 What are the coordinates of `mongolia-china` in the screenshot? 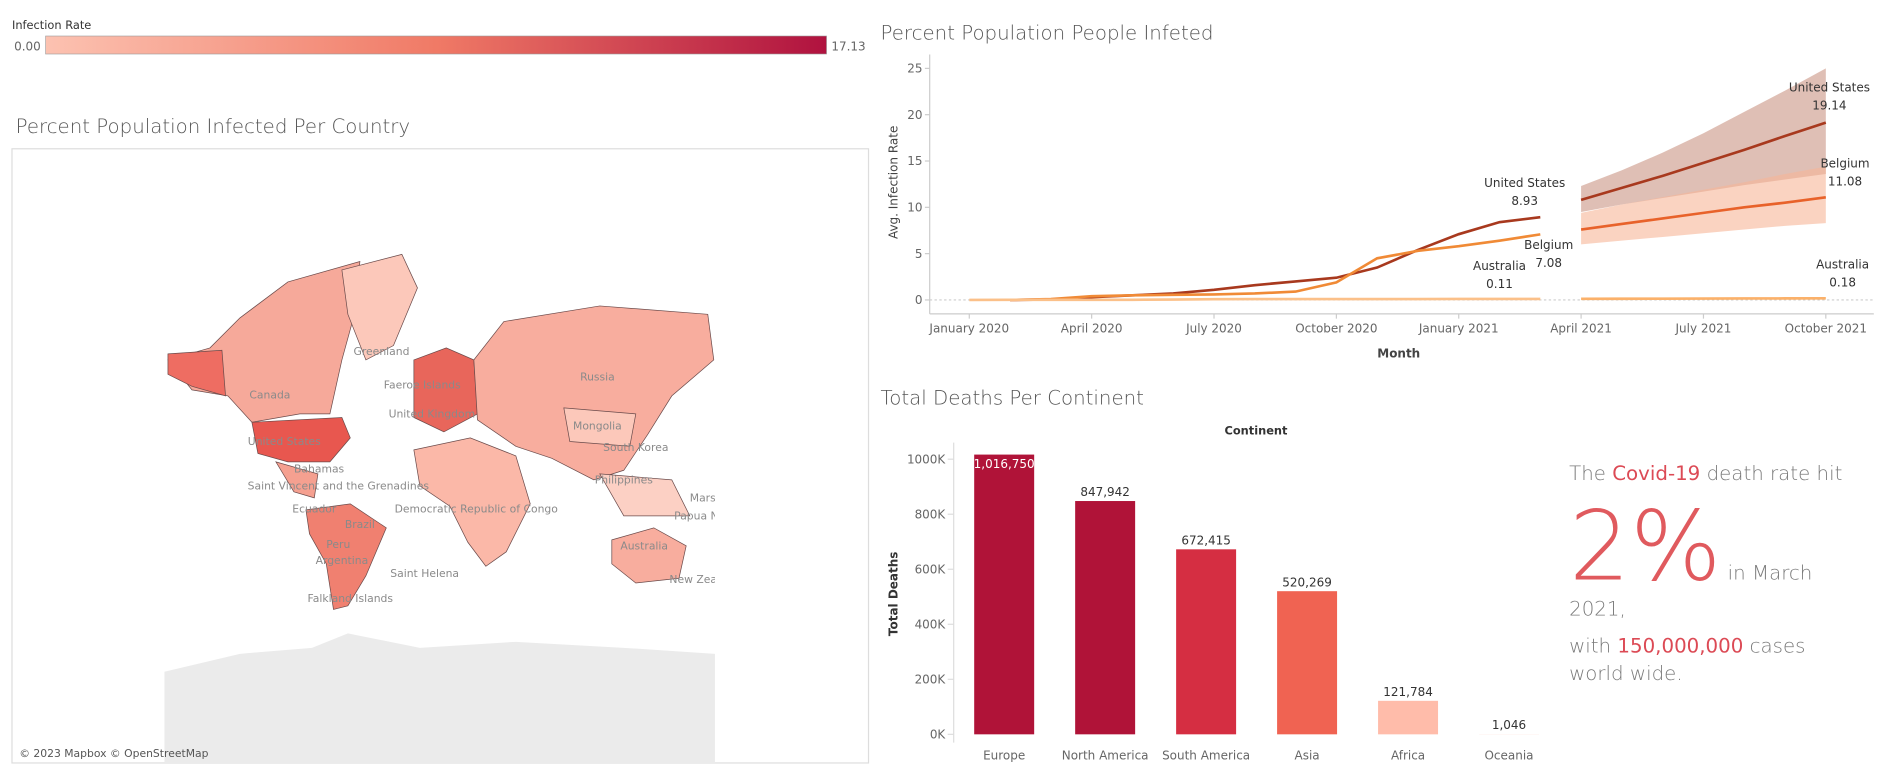 It's located at (600, 427).